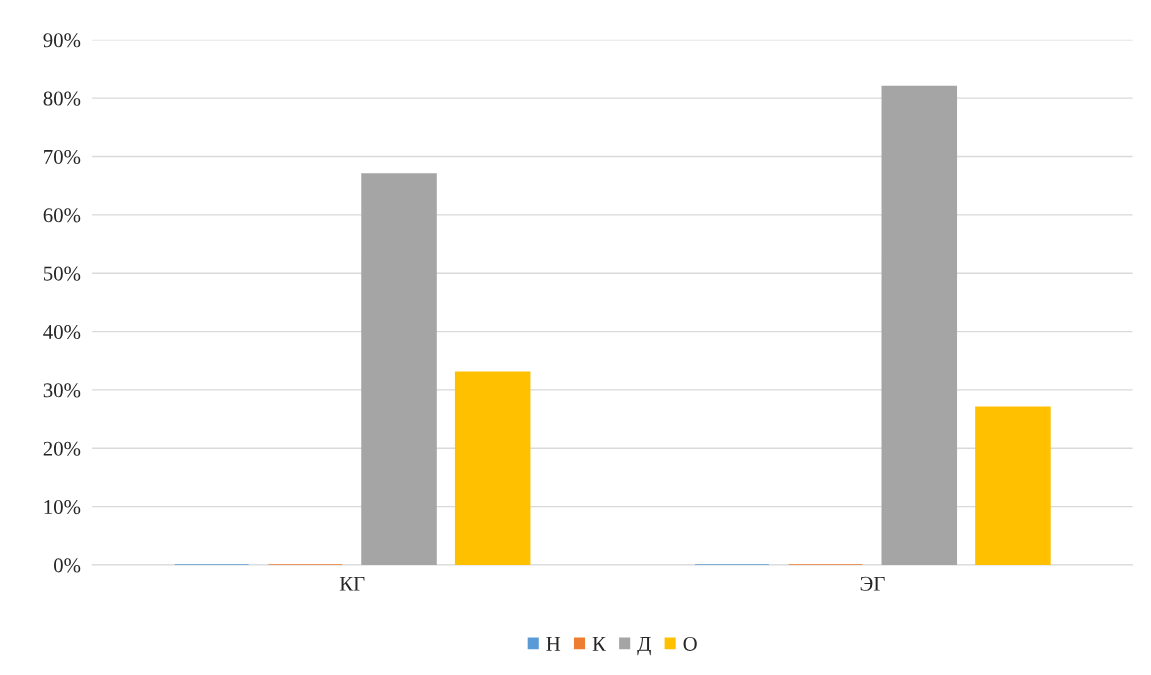 Image resolution: width=1151 pixels, height=675 pixels. Describe the element at coordinates (599, 644) in the screenshot. I see `legend-label: К` at that location.